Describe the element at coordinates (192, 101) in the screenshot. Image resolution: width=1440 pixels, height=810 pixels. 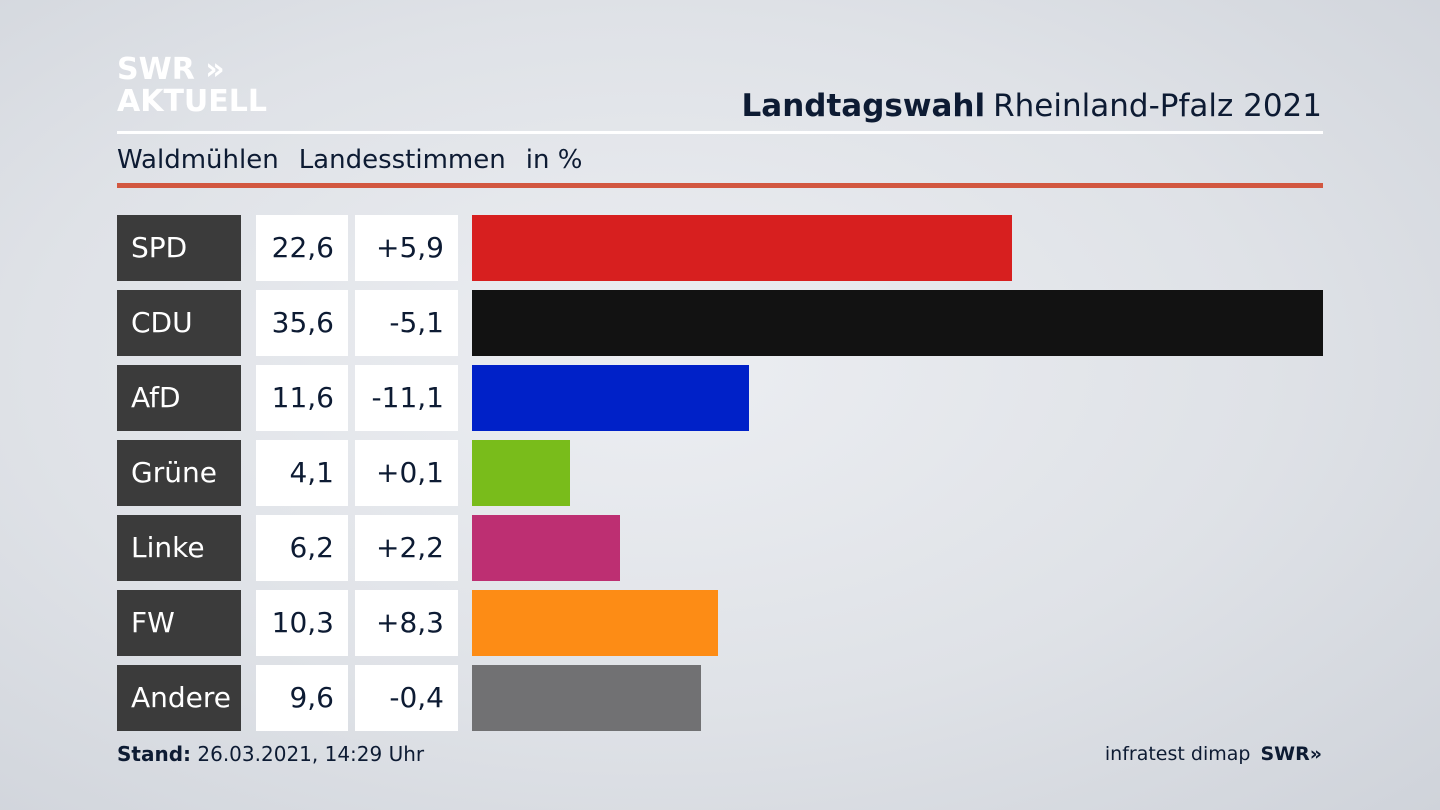
I see `logo-line-2: AKTUELL` at that location.